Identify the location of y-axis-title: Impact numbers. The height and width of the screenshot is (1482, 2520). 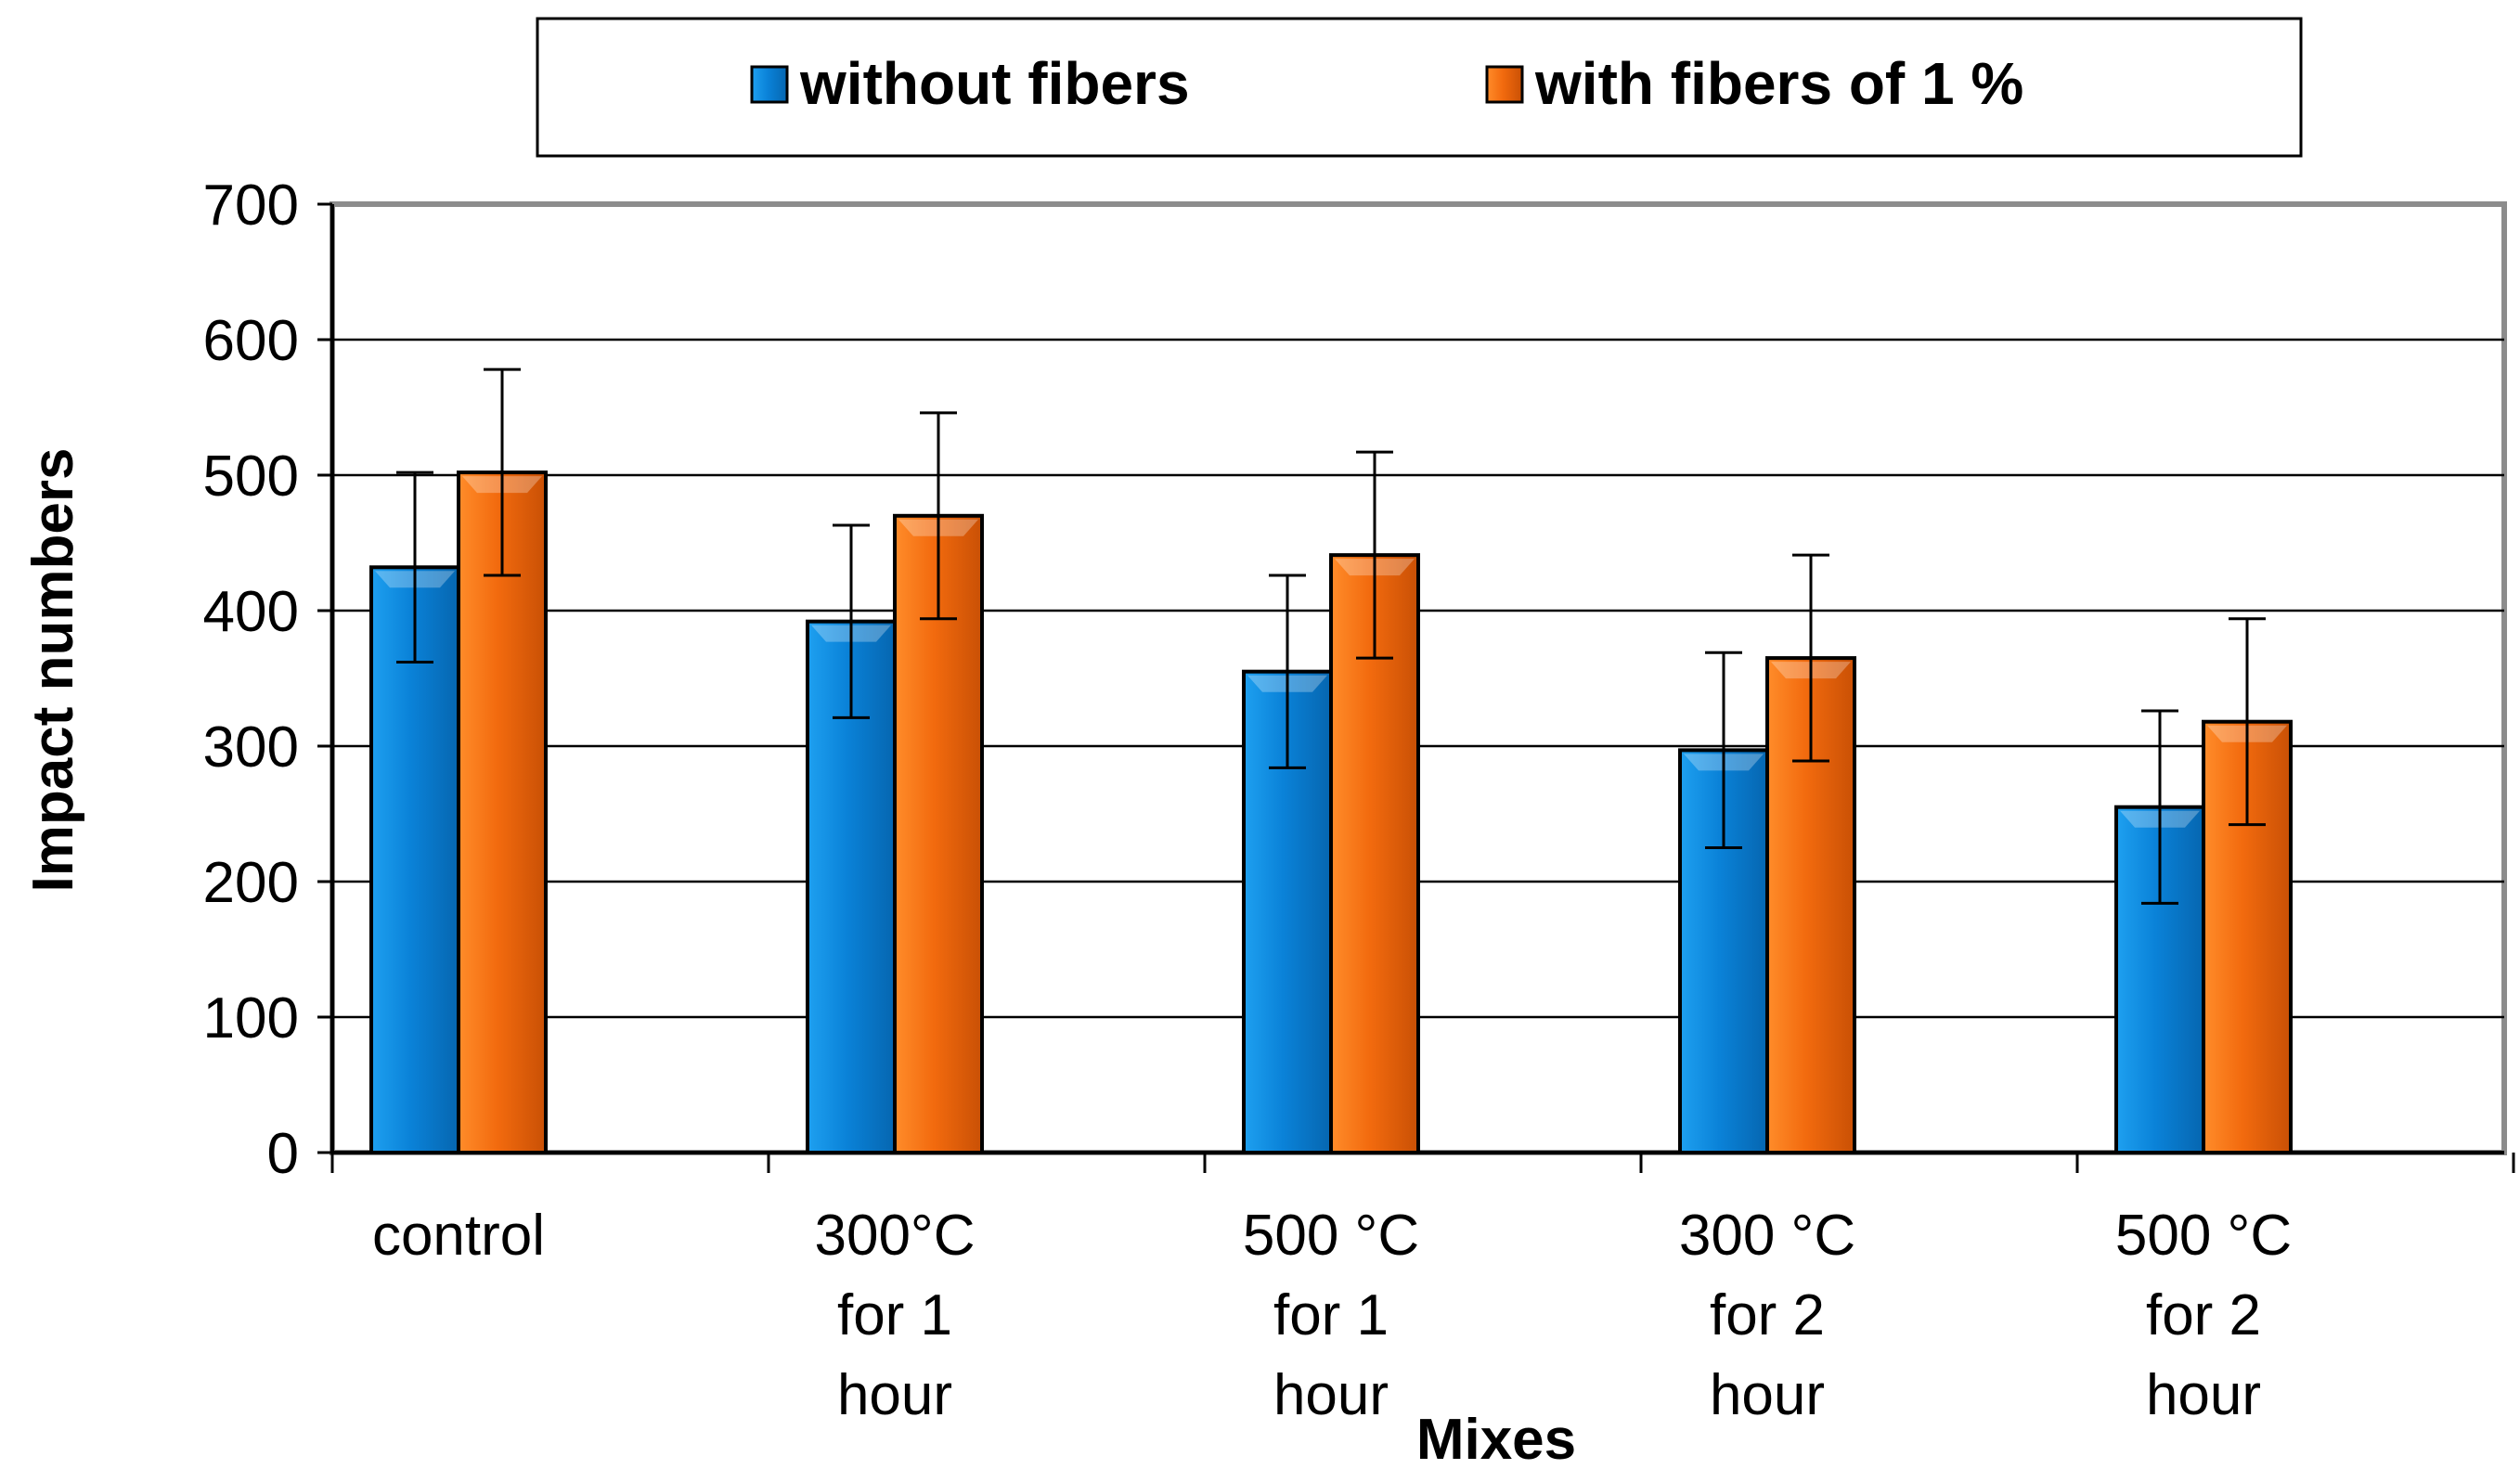
(53, 670).